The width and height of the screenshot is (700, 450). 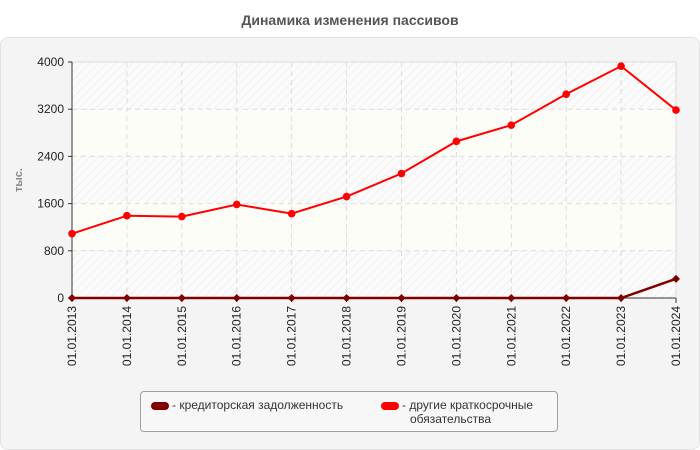 What do you see at coordinates (456, 336) in the screenshot?
I see `svg-text: 01.01.2020` at bounding box center [456, 336].